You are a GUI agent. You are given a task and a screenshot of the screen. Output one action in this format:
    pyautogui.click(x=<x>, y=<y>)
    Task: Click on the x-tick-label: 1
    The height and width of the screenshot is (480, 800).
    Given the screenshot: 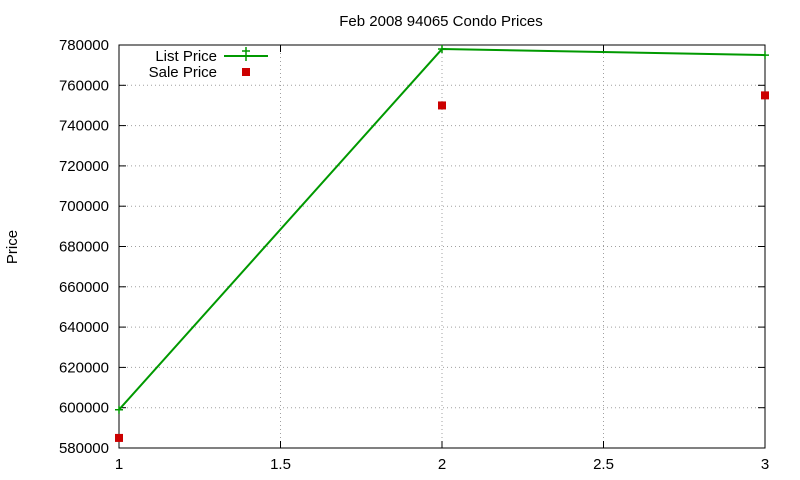 What is the action you would take?
    pyautogui.click(x=119, y=464)
    